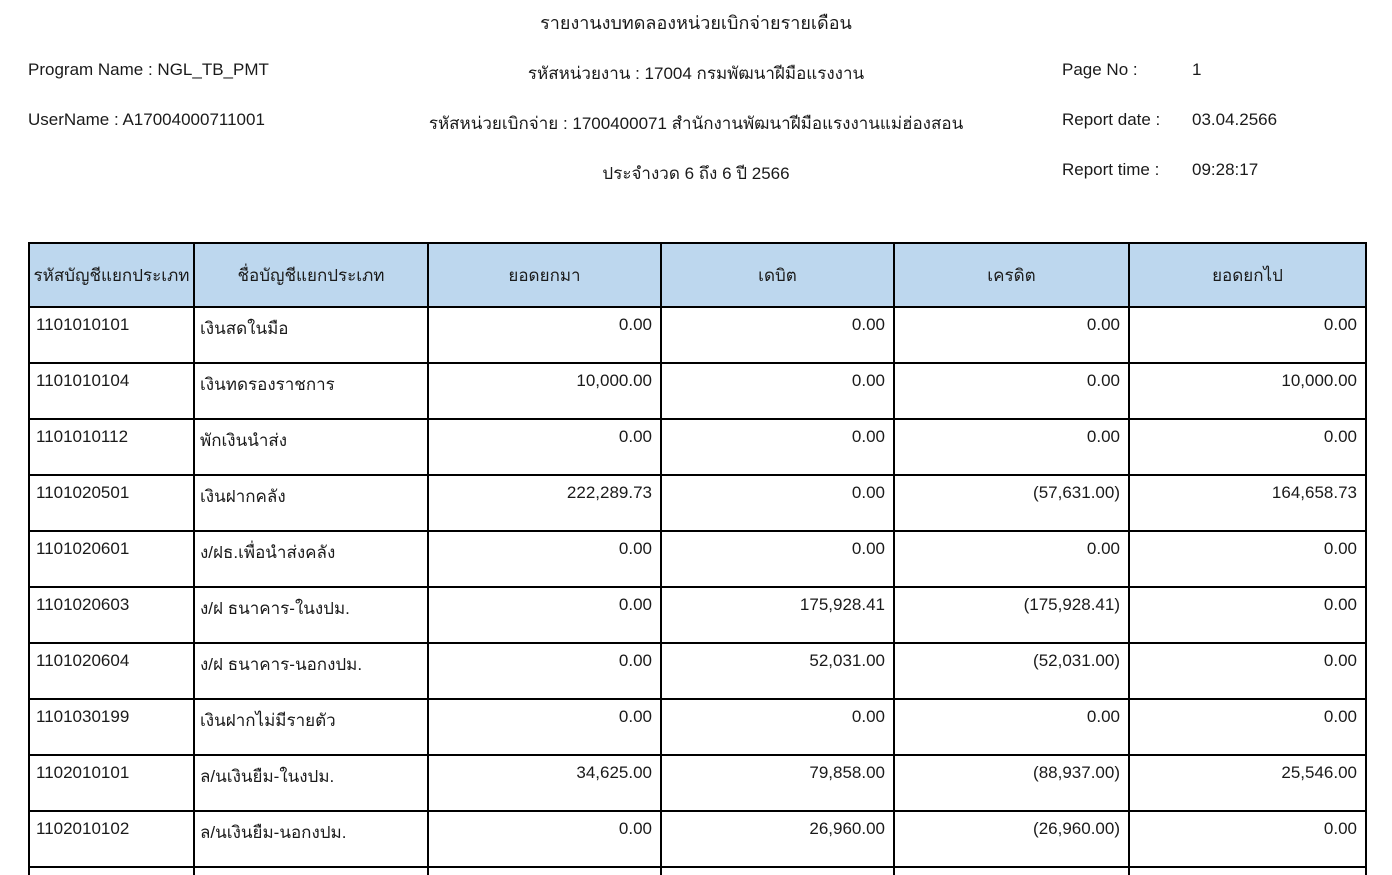 This screenshot has width=1392, height=875. What do you see at coordinates (111, 503) in the screenshot?
I see `cell-account-code: 1101020501` at bounding box center [111, 503].